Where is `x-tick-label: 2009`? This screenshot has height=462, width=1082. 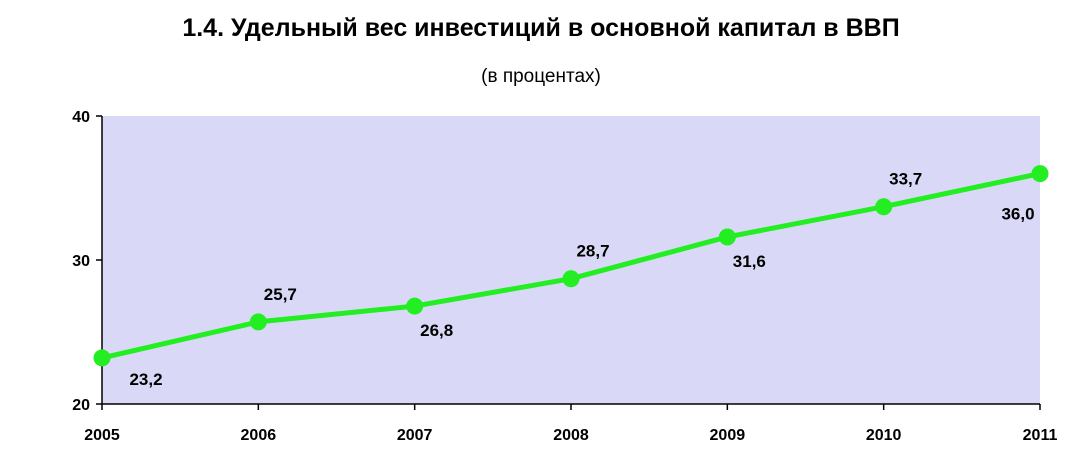
x-tick-label: 2009 is located at coordinates (728, 435).